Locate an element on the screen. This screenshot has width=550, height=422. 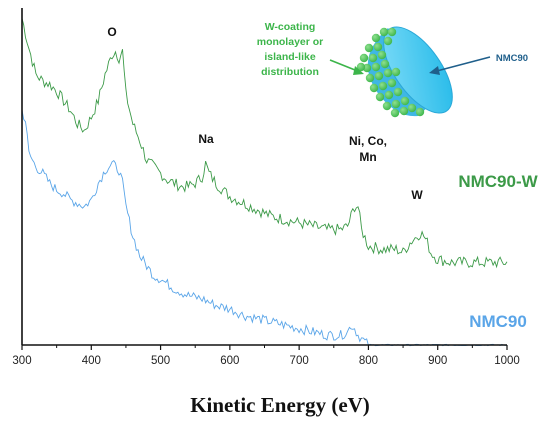
coating-label-line: distribution is located at coordinates (290, 72).